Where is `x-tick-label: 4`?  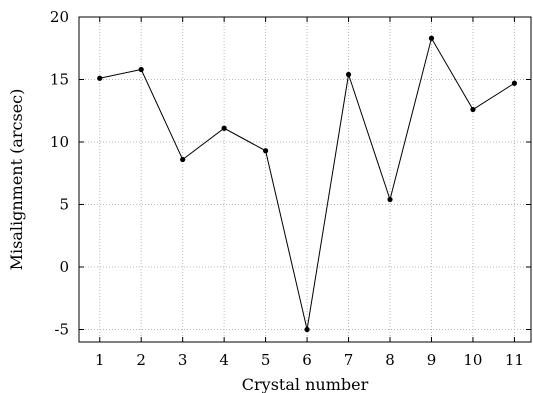
x-tick-label: 4 is located at coordinates (224, 360).